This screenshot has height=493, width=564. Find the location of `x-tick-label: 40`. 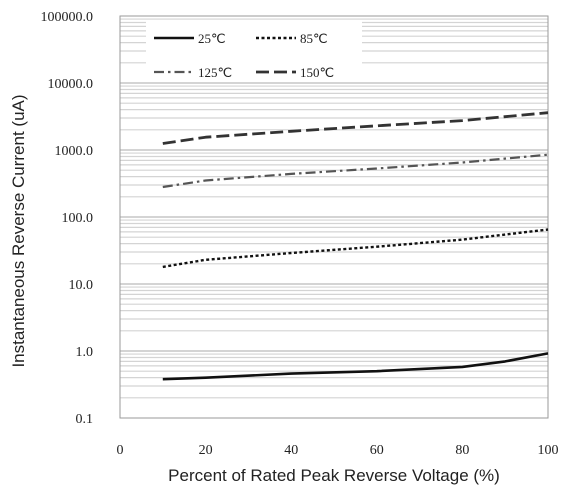

x-tick-label: 40 is located at coordinates (291, 450).